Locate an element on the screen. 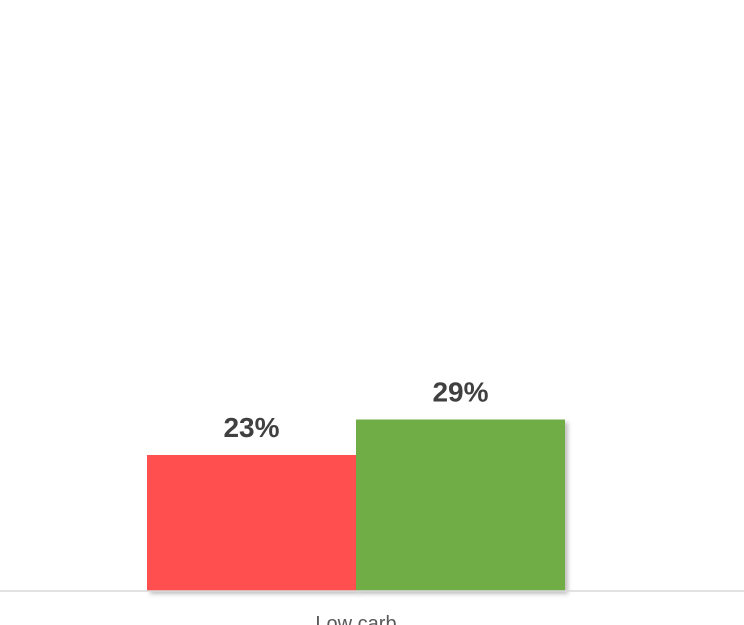 The width and height of the screenshot is (744, 625). labels-group: 23% 29% Low carb is located at coordinates (355, 501).